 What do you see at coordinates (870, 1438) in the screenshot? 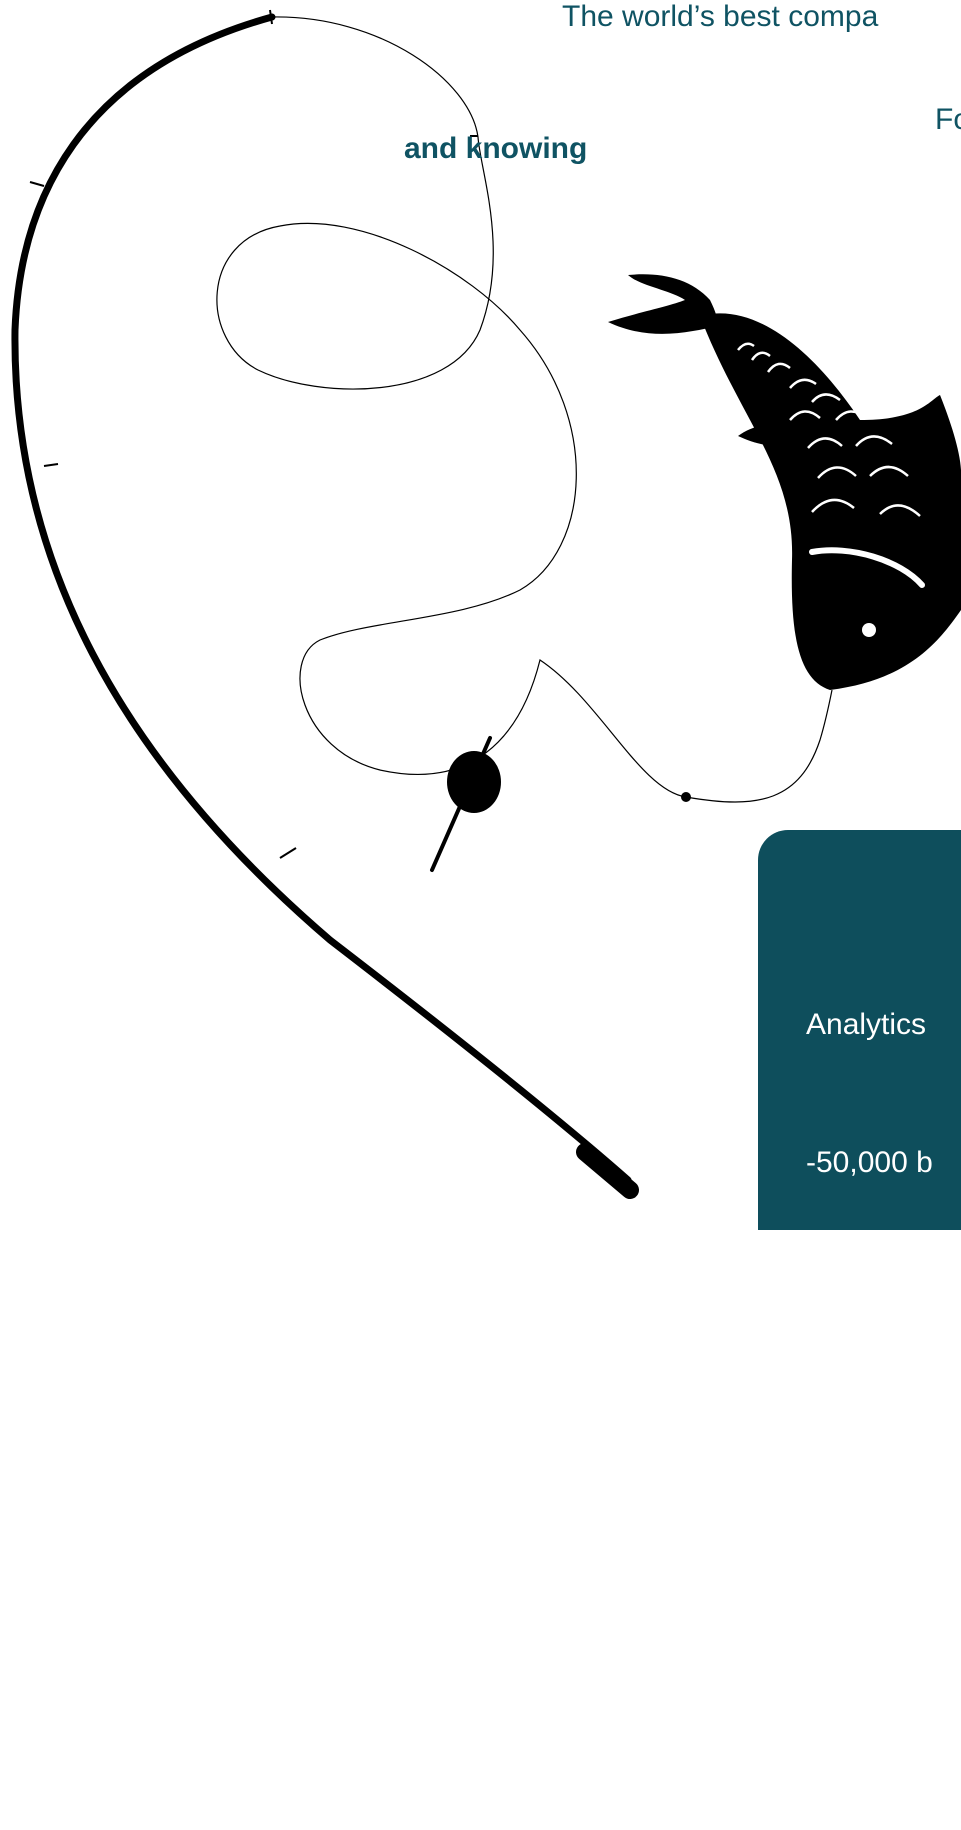
I see `stats-item: - Based o` at bounding box center [870, 1438].